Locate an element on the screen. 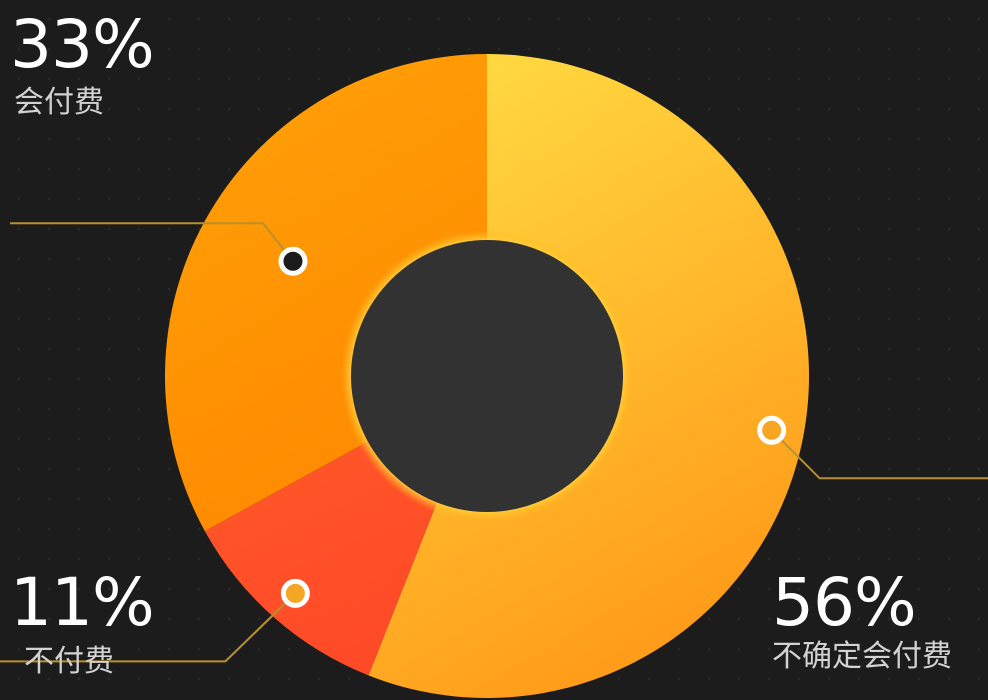 The height and width of the screenshot is (700, 988). donut-hole is located at coordinates (487, 376).